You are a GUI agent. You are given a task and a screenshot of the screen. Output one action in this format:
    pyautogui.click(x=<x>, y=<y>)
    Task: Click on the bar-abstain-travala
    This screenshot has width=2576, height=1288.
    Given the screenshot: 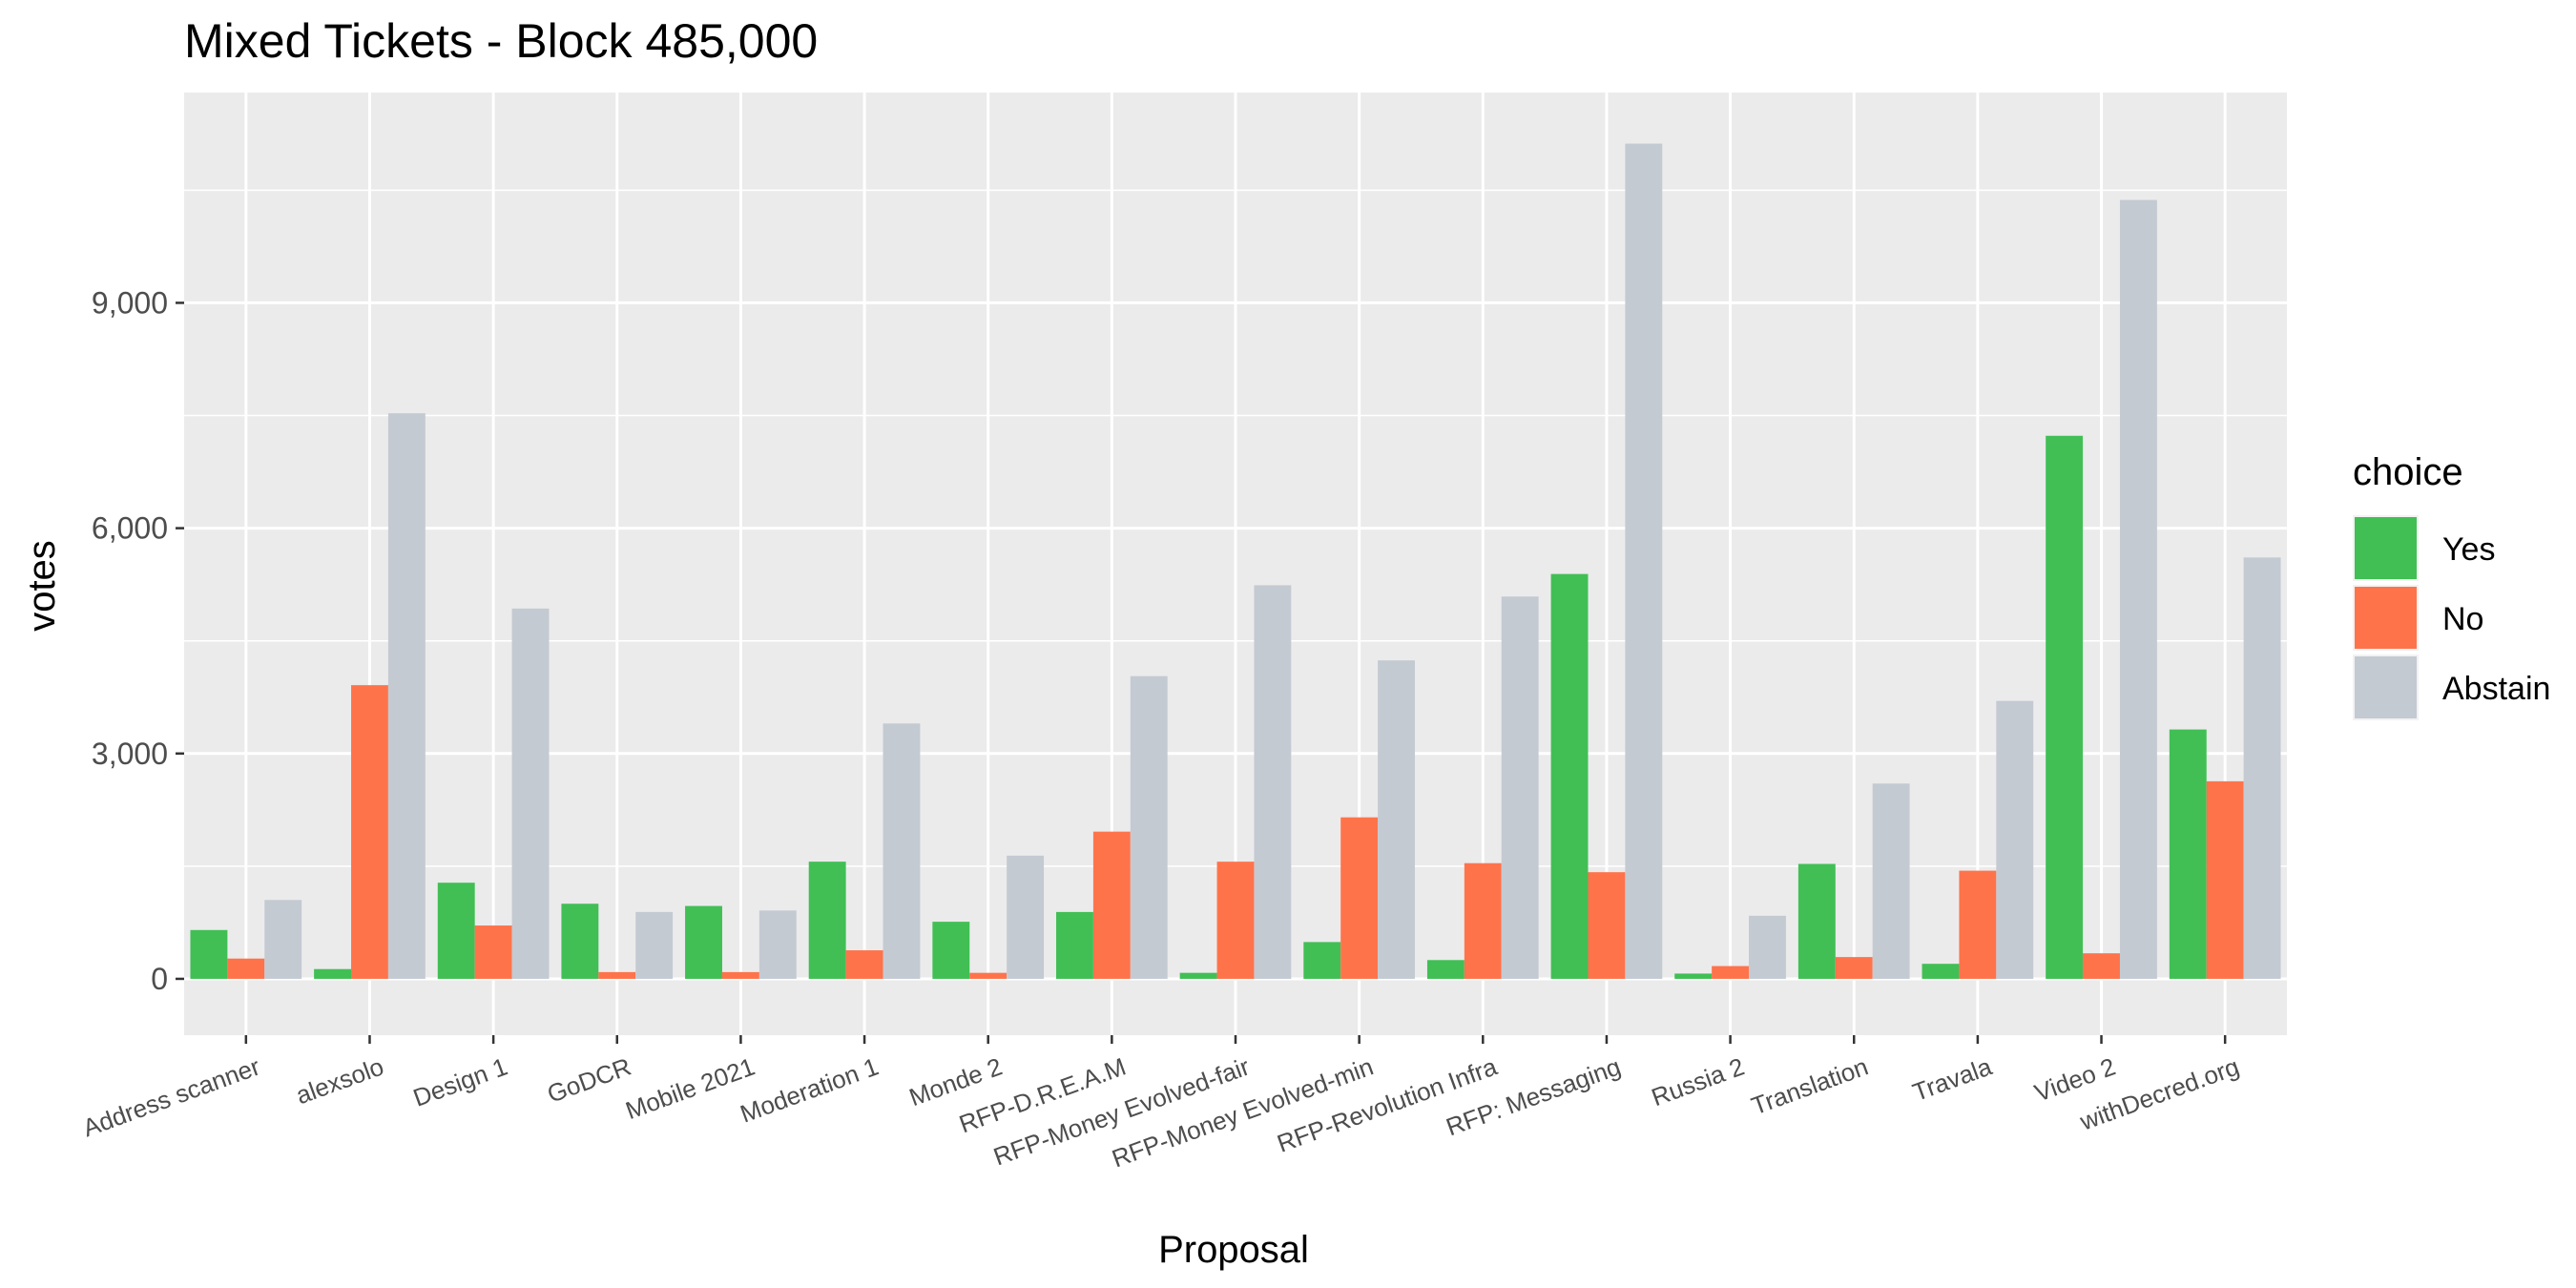 What is the action you would take?
    pyautogui.click(x=2015, y=839)
    